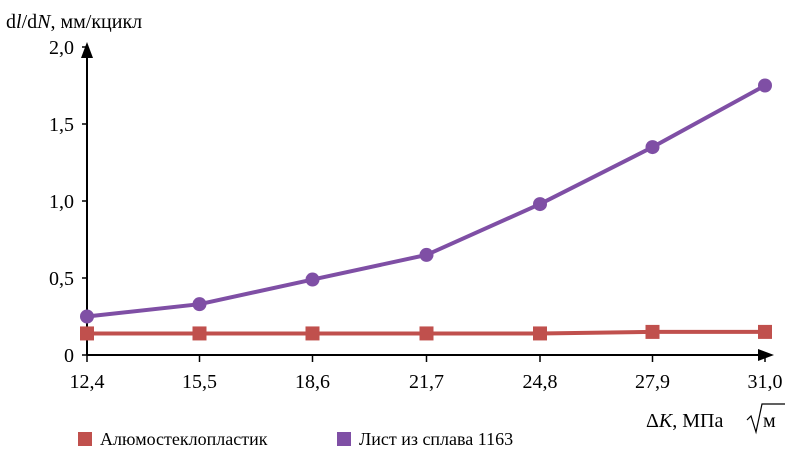 The height and width of the screenshot is (454, 791). What do you see at coordinates (652, 382) in the screenshot?
I see `x-tick-label: 27,9` at bounding box center [652, 382].